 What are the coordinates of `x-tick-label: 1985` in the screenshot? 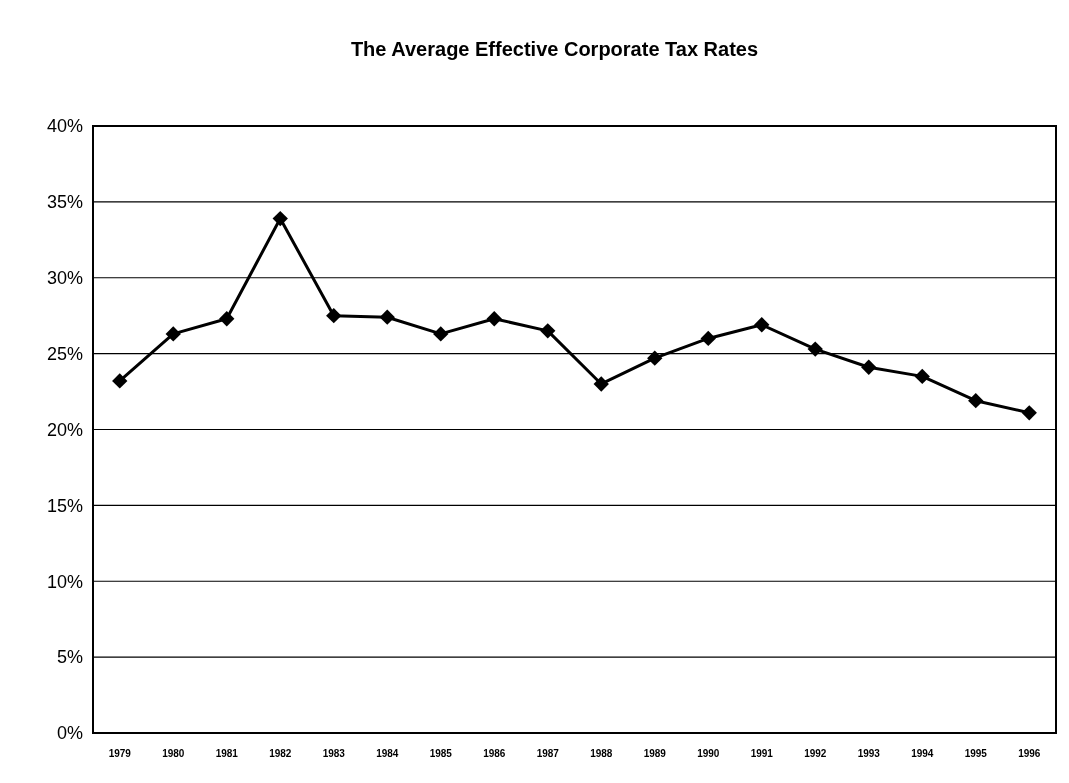 It's located at (441, 753).